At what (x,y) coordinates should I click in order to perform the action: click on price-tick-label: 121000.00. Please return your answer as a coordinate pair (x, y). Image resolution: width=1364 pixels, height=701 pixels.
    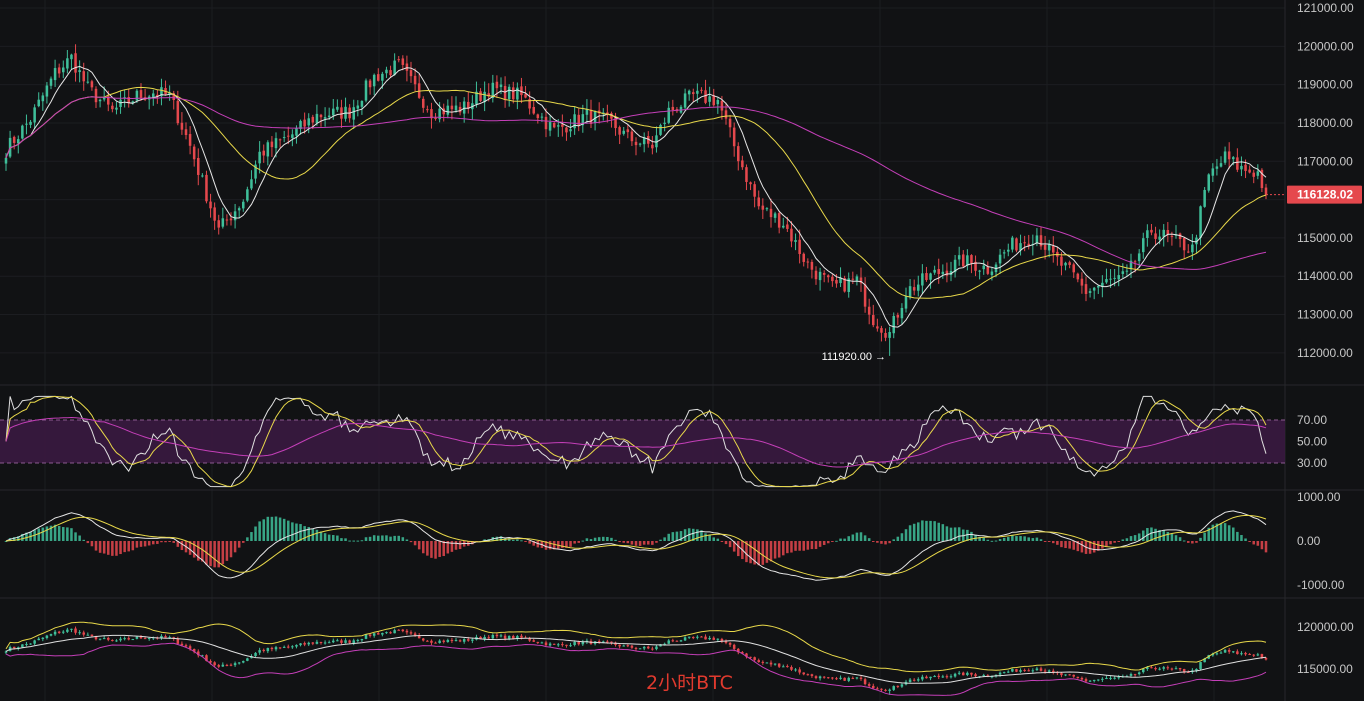
    Looking at the image, I should click on (1325, 8).